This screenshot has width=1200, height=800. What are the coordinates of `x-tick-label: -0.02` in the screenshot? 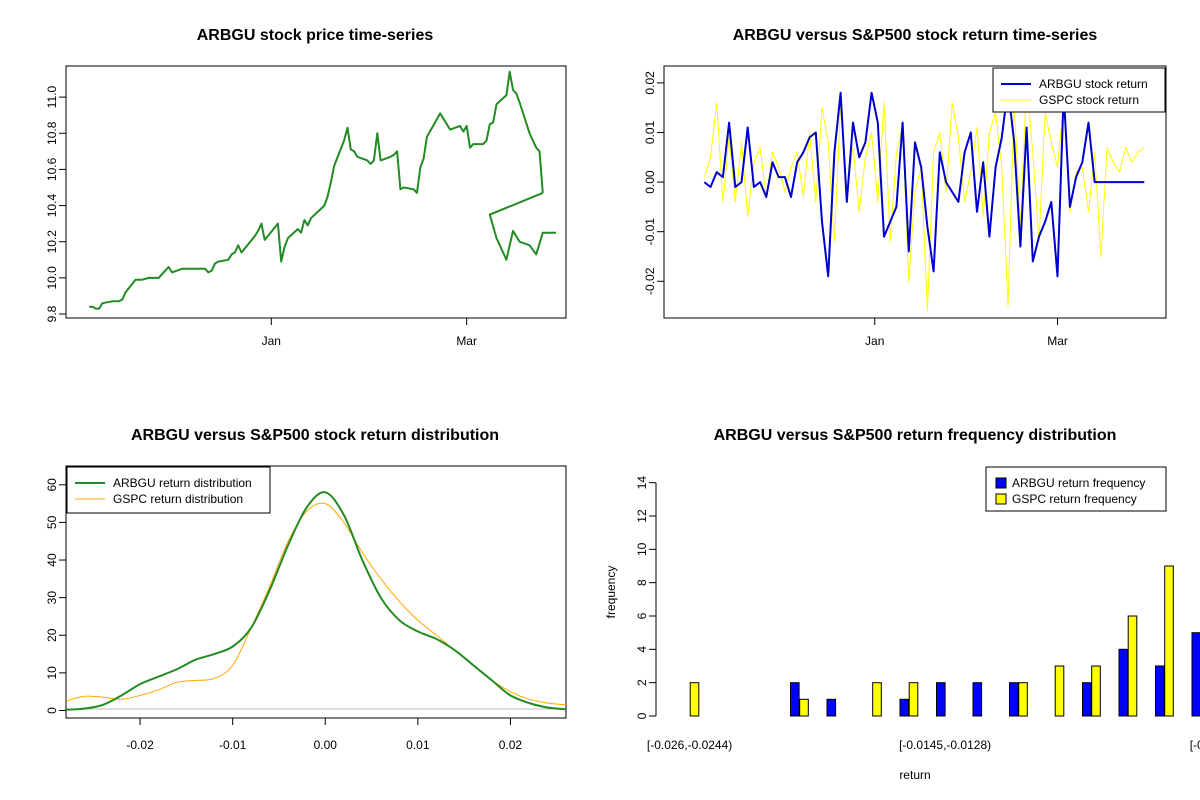 It's located at (140, 745).